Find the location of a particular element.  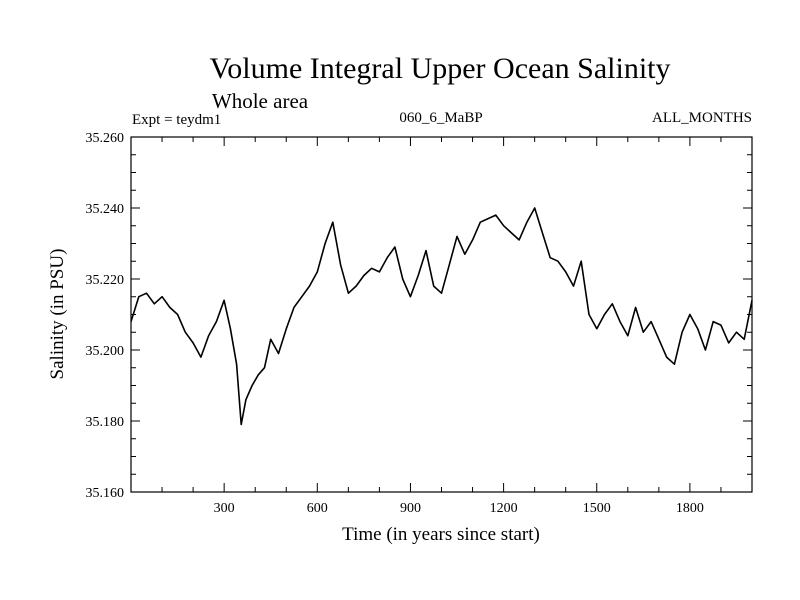

period-label: 060_6_MaBP is located at coordinates (440, 118).